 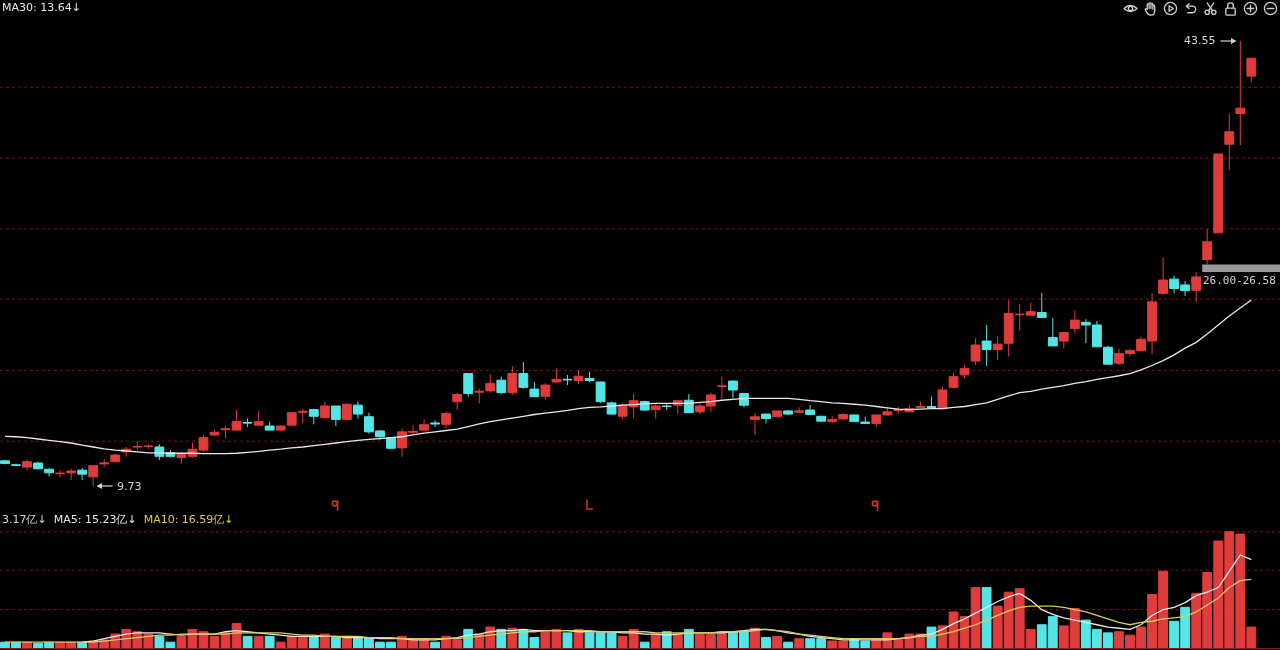 I want to click on annotation: 43.55, so click(x=1200, y=40).